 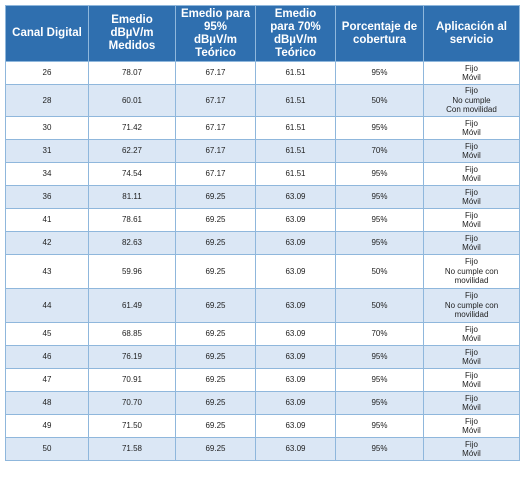 I want to click on table-row: 31 62.27 67.17 61.51 70% Fijo Móvil, so click(x=262, y=151).